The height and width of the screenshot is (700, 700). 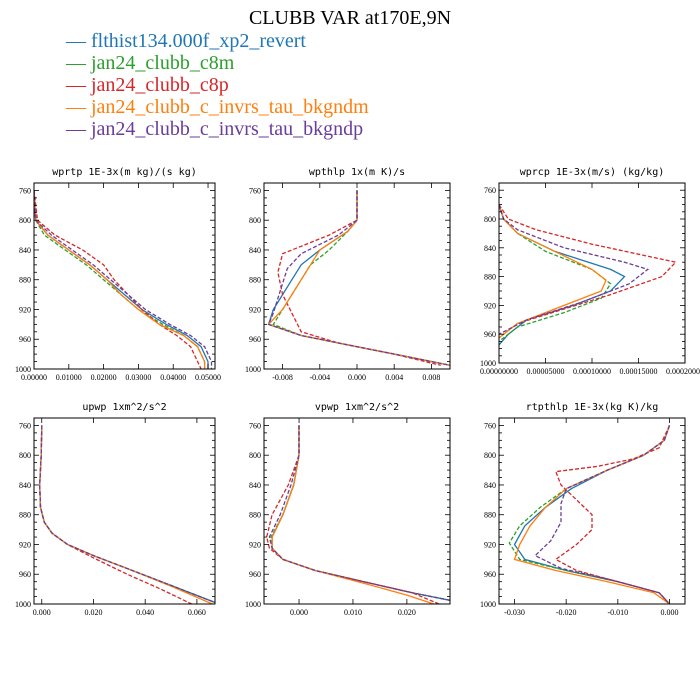 I want to click on chart-1-xtick-label: 0.05000, so click(x=208, y=377).